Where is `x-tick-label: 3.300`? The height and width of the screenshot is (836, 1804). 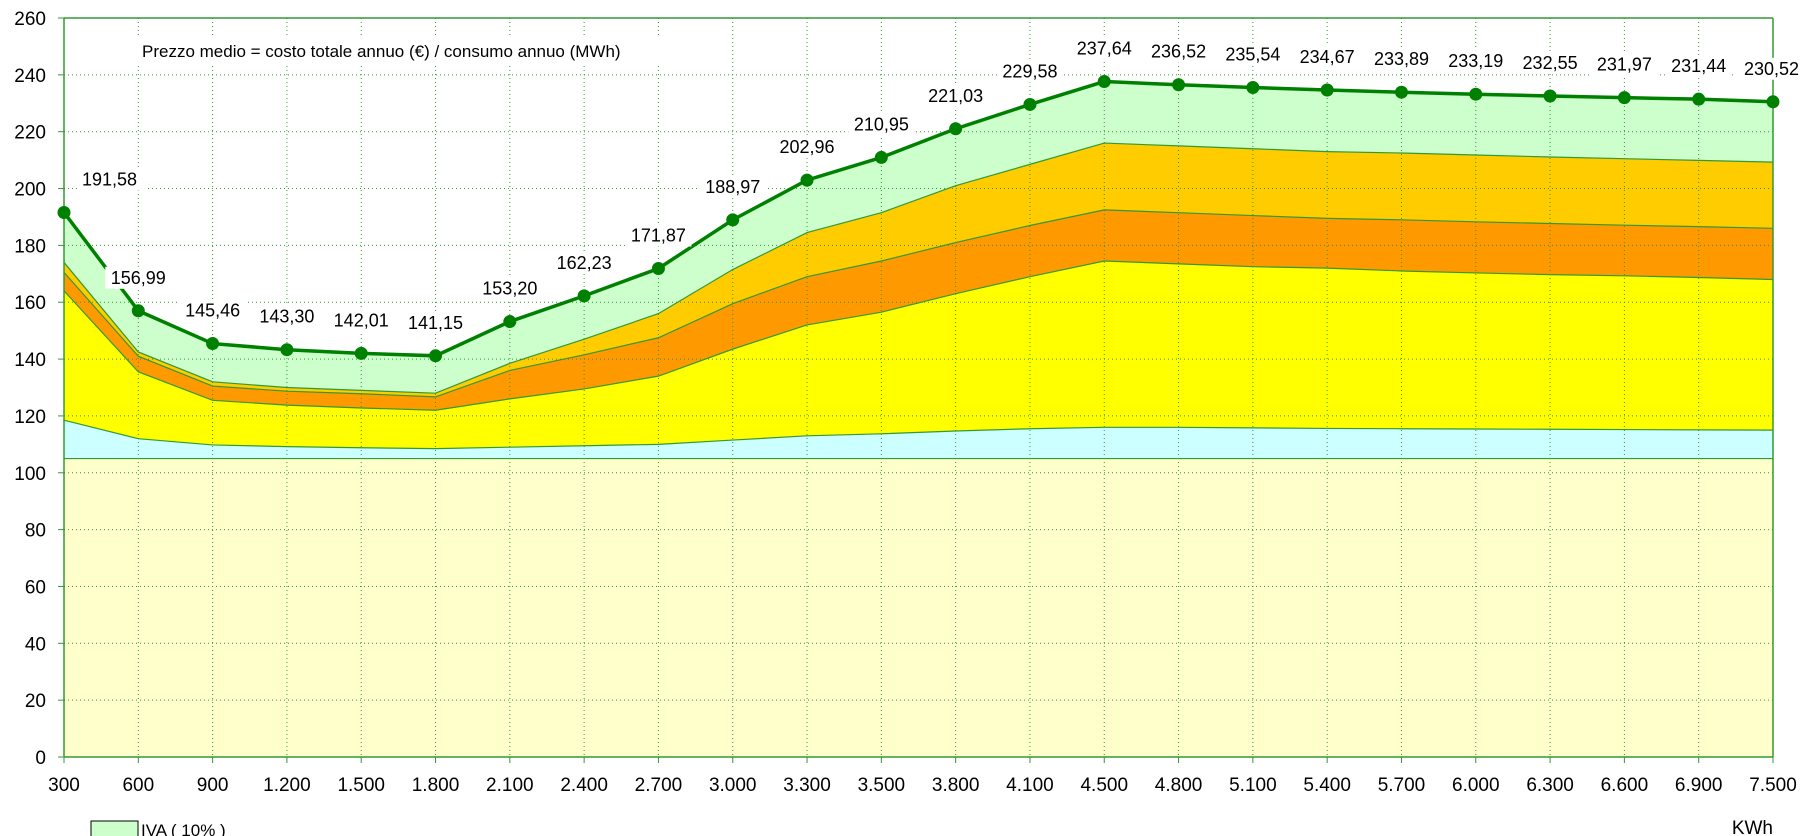 x-tick-label: 3.300 is located at coordinates (807, 785).